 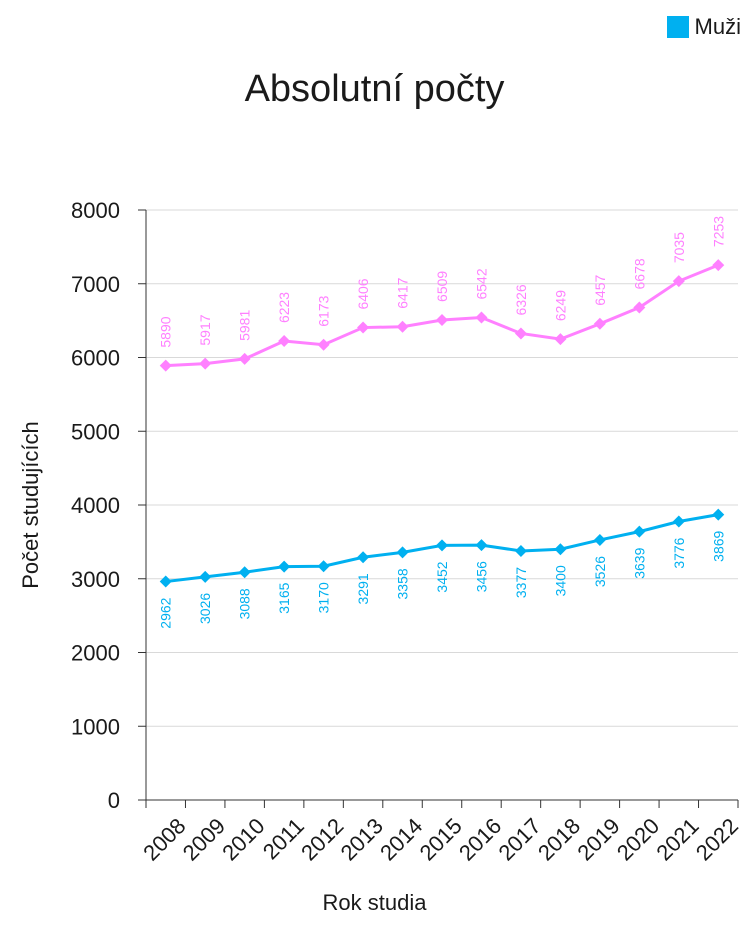 What do you see at coordinates (401, 839) in the screenshot?
I see `x-tick-label: 2014` at bounding box center [401, 839].